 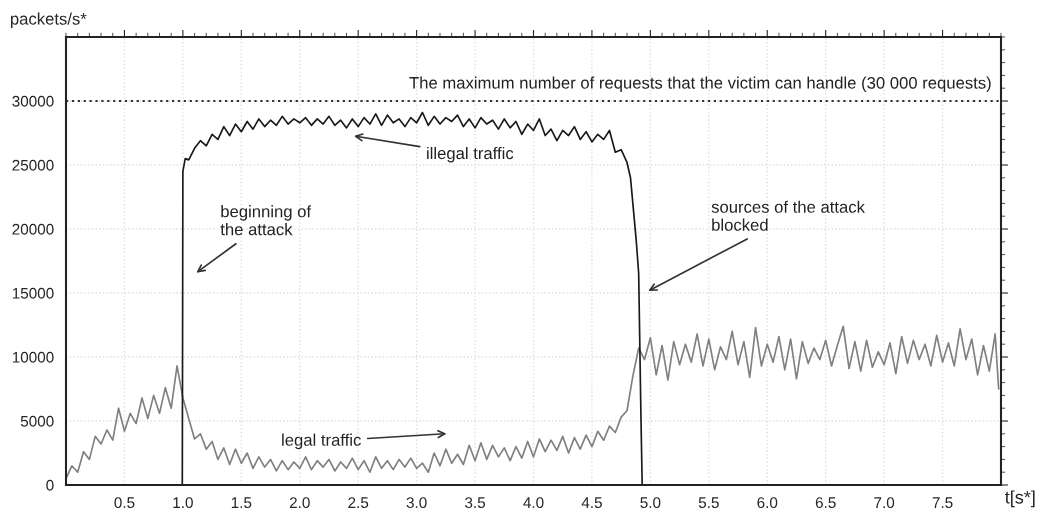 What do you see at coordinates (266, 220) in the screenshot?
I see `annotation: beginning of the attack` at bounding box center [266, 220].